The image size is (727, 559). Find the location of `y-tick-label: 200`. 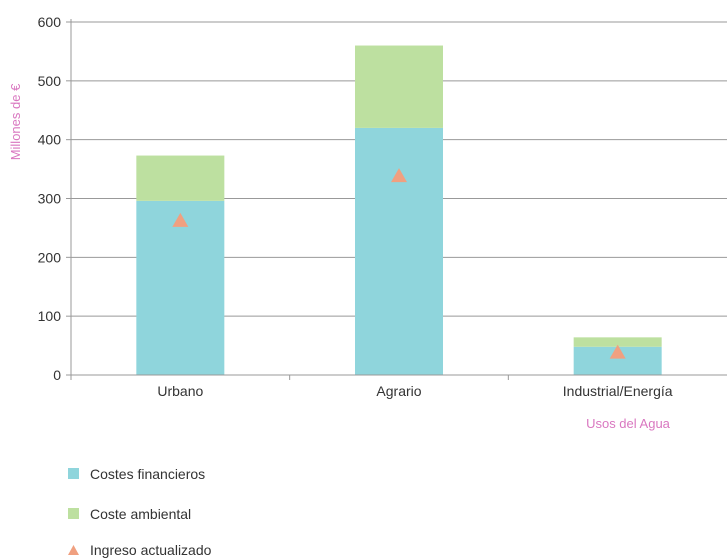

y-tick-label: 200 is located at coordinates (50, 257).